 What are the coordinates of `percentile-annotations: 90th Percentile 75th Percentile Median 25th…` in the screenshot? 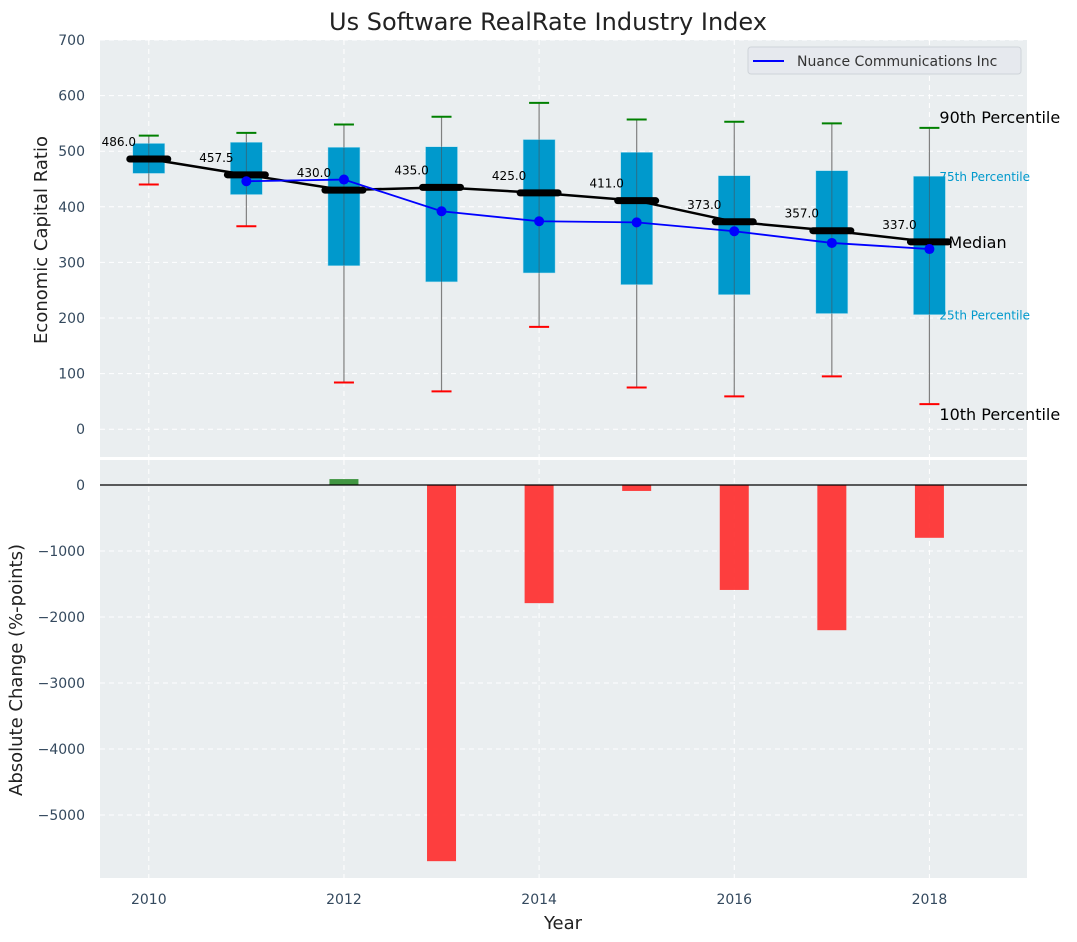 It's located at (999, 266).